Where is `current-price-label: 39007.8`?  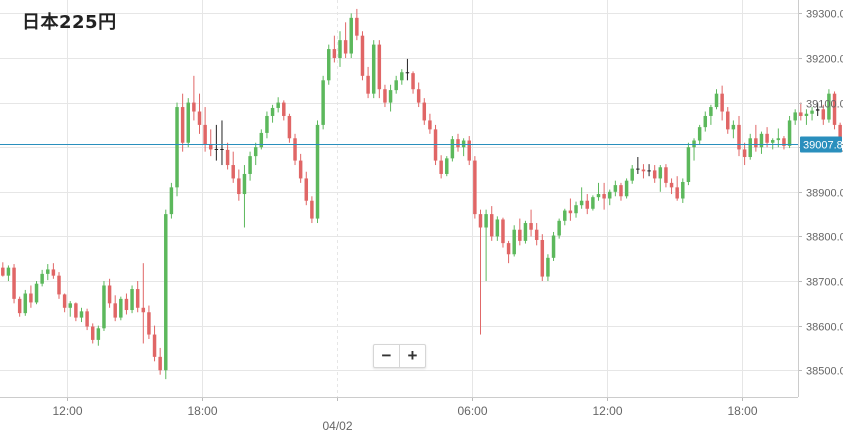 current-price-label: 39007.8 is located at coordinates (823, 146).